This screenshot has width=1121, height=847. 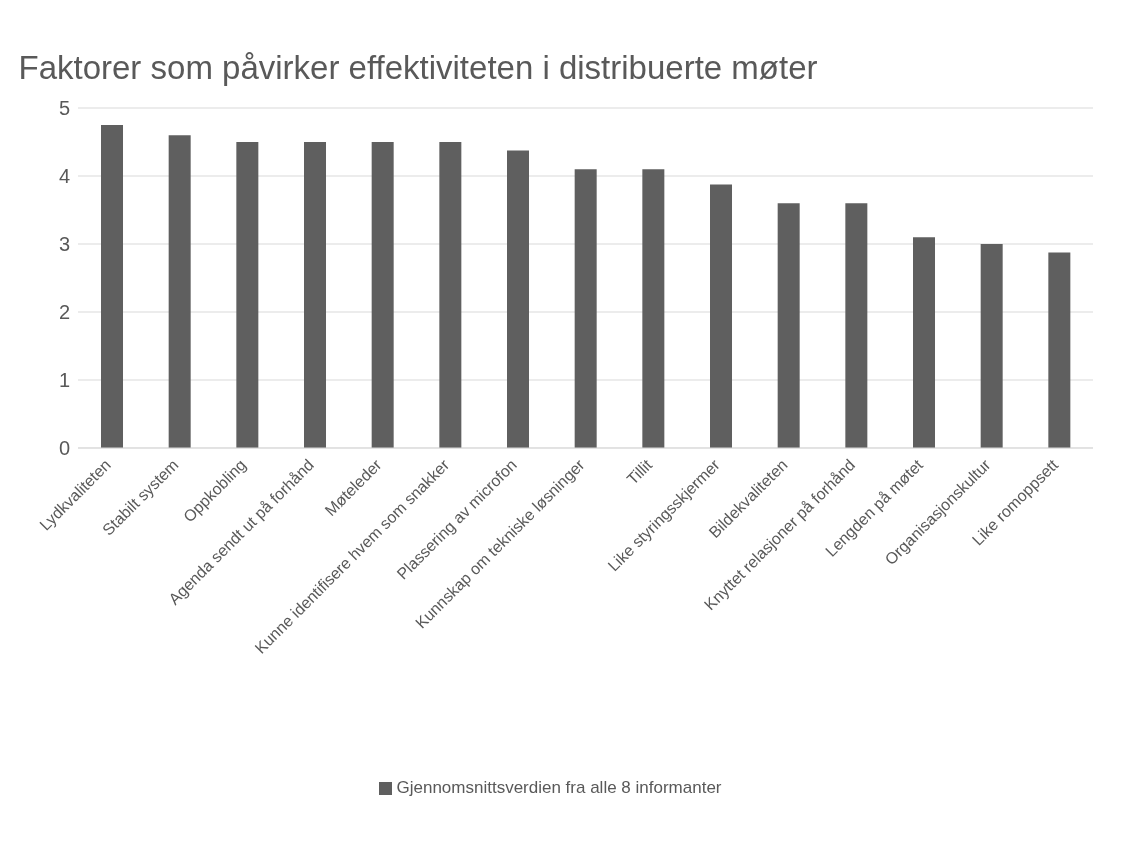 What do you see at coordinates (64, 108) in the screenshot?
I see `y-tick-label: 5` at bounding box center [64, 108].